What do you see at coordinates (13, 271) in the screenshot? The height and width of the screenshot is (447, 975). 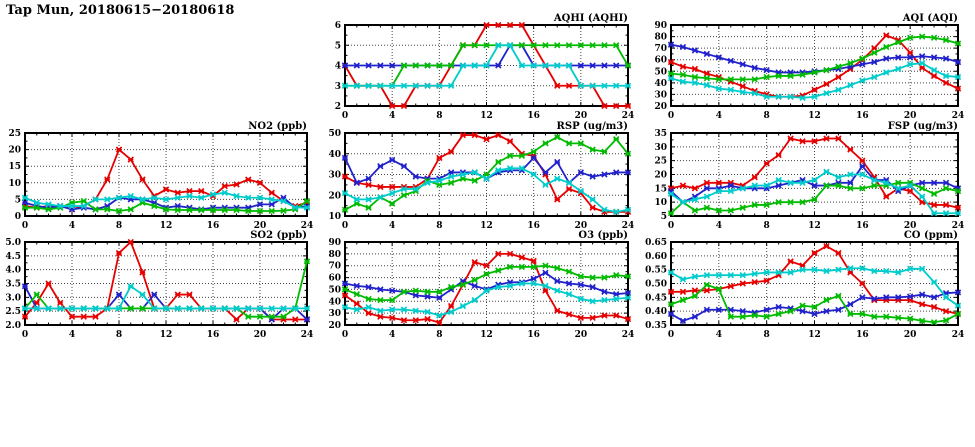 I see `y-tick-label: 4.0` at bounding box center [13, 271].